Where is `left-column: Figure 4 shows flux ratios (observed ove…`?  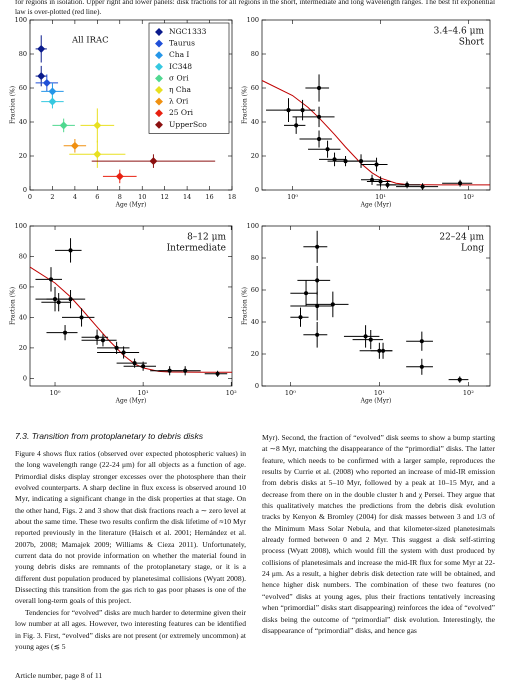
left-column: Figure 4 shows flux ratios (observed ove… is located at coordinates (130, 550).